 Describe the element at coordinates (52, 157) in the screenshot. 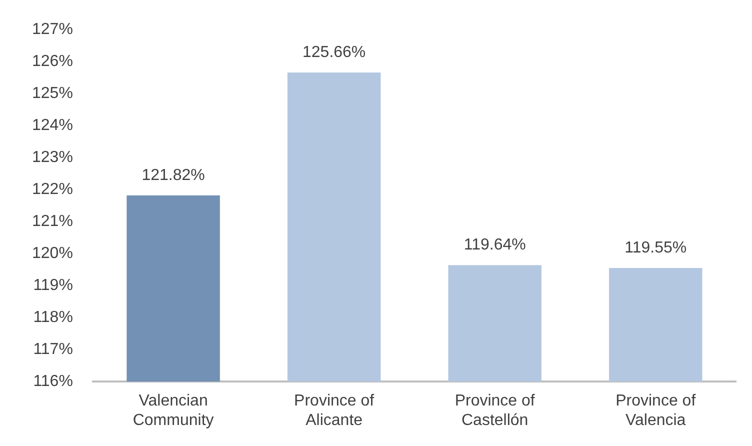

I see `y-tick-label: 123%` at that location.